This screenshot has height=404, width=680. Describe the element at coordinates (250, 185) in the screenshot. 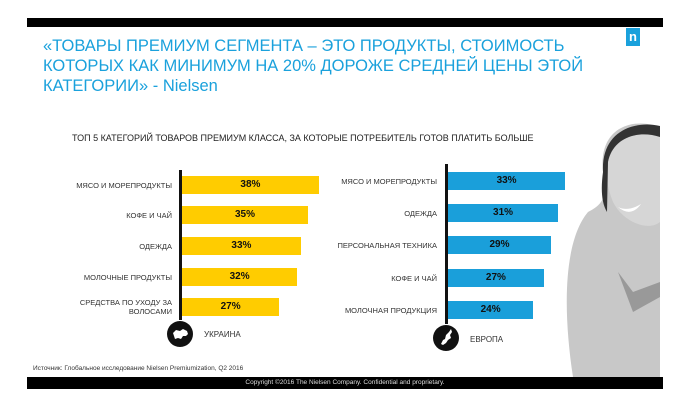

I see `bar: 38%` at that location.